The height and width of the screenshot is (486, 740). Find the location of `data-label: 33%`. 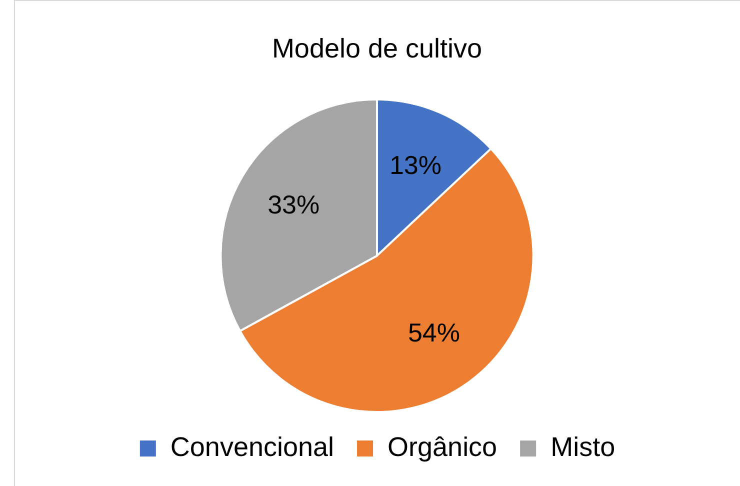

data-label: 33% is located at coordinates (294, 205).